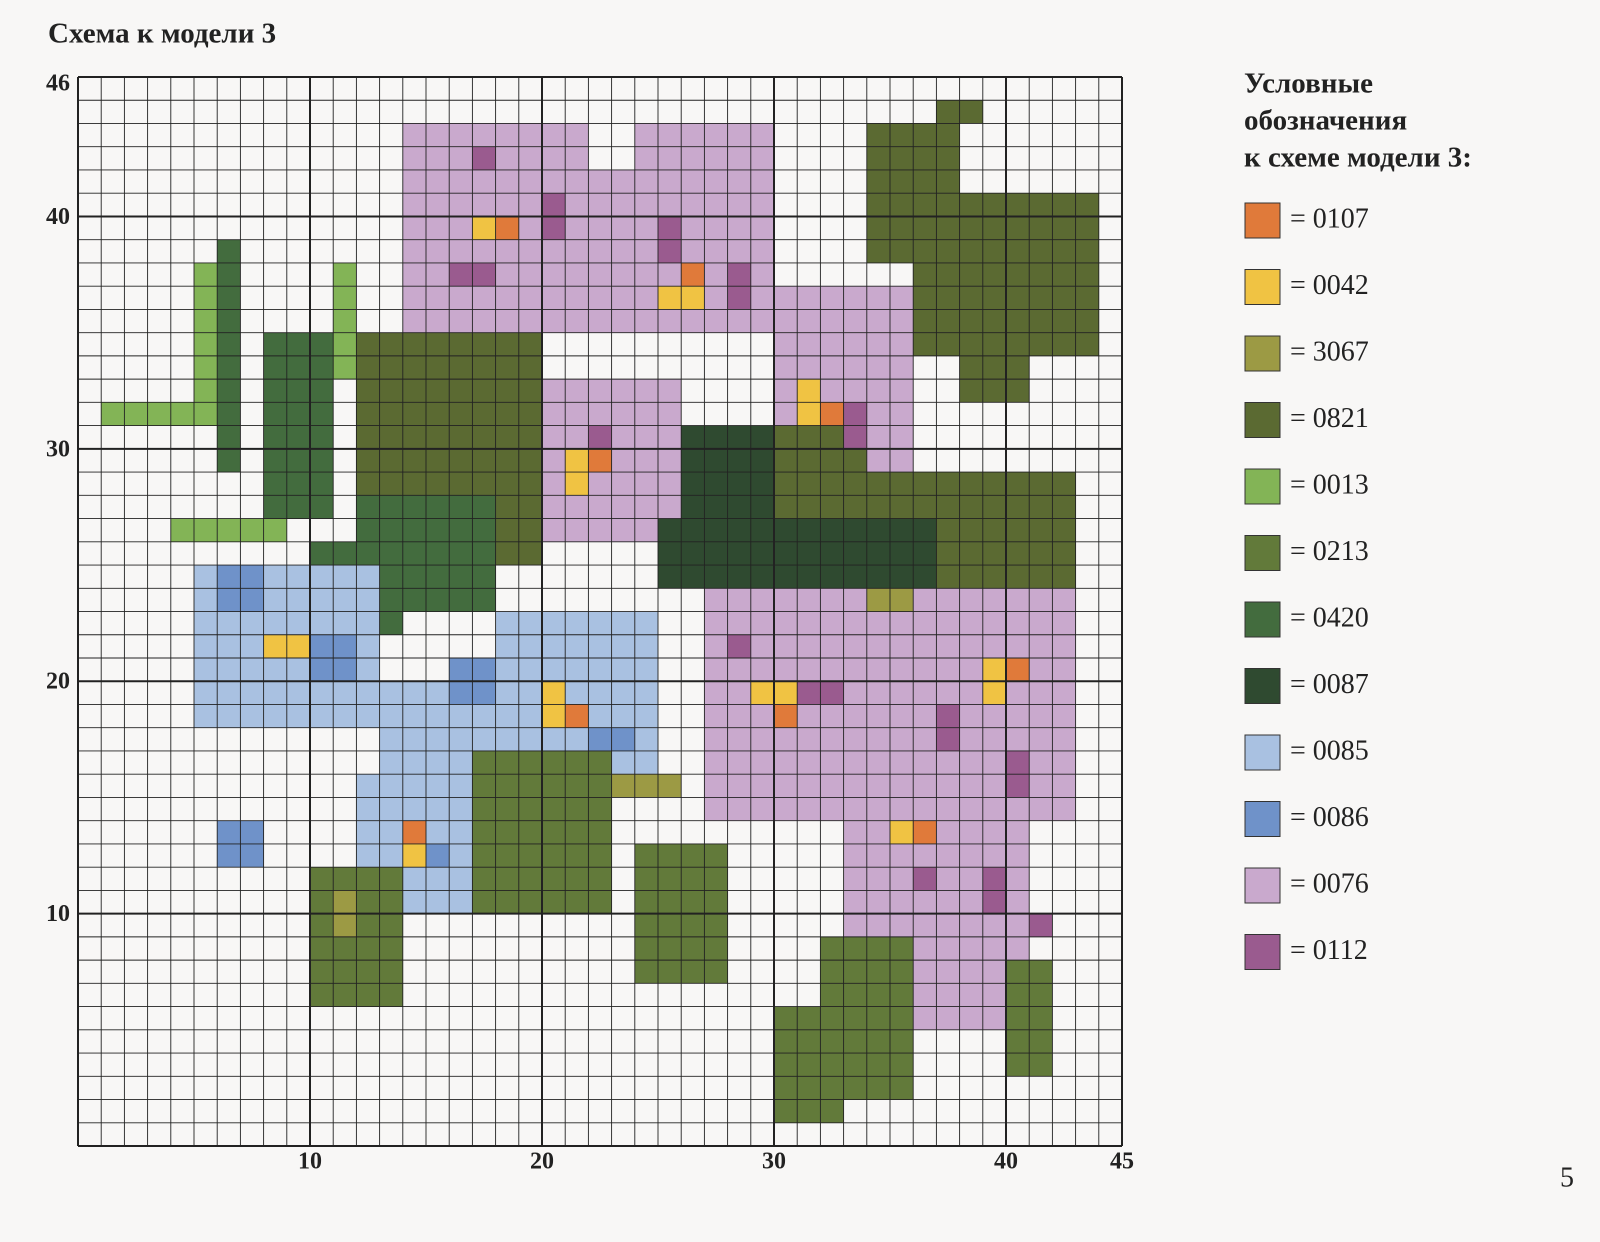  What do you see at coordinates (58, 914) in the screenshot?
I see `y-axis-label: 10` at bounding box center [58, 914].